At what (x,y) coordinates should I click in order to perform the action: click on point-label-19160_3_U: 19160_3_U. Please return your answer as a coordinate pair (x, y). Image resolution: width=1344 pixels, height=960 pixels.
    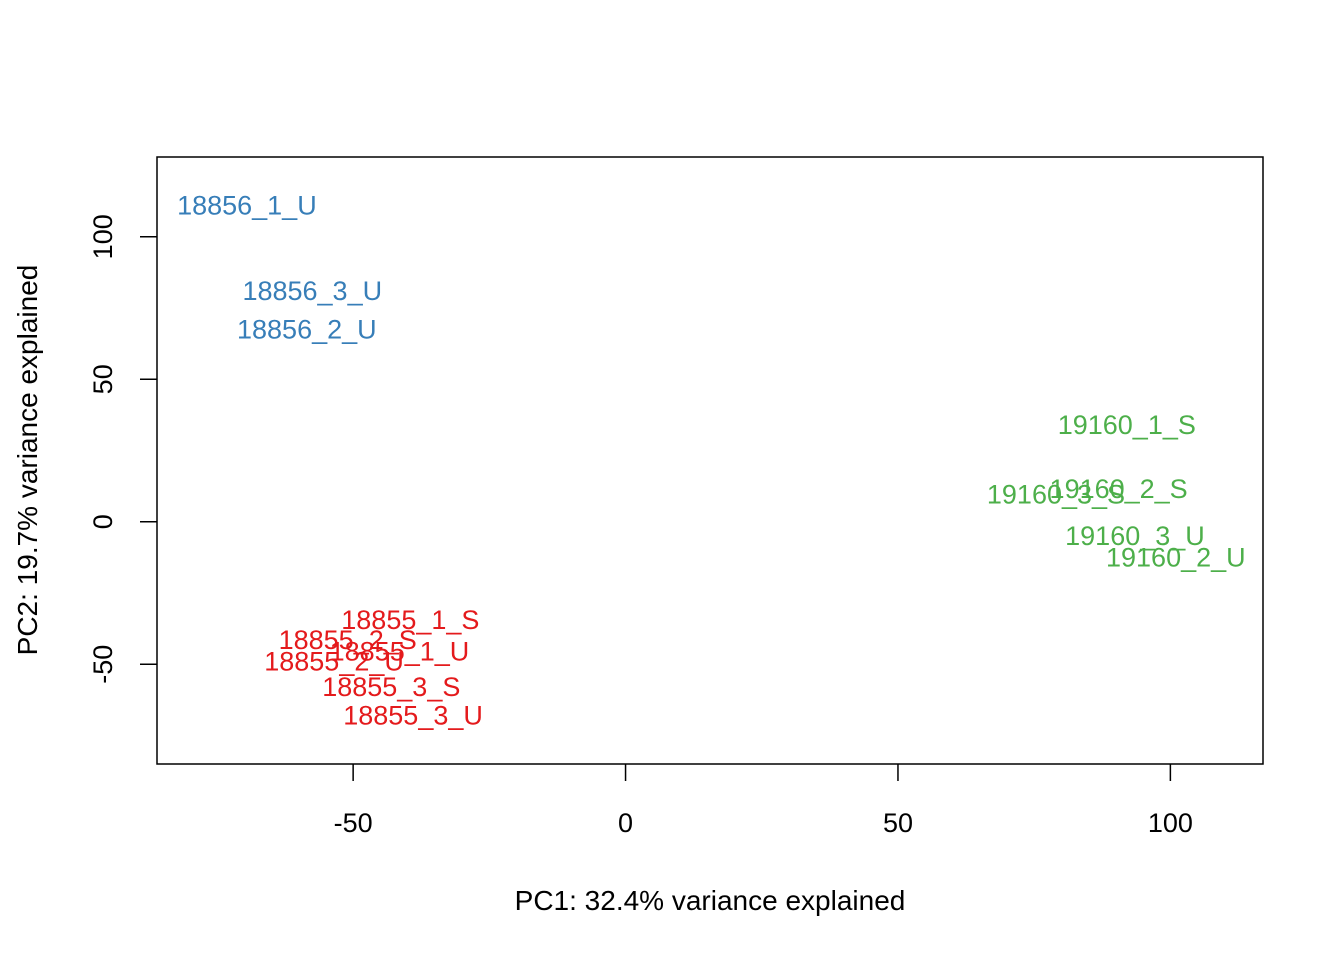
    Looking at the image, I should click on (1135, 536).